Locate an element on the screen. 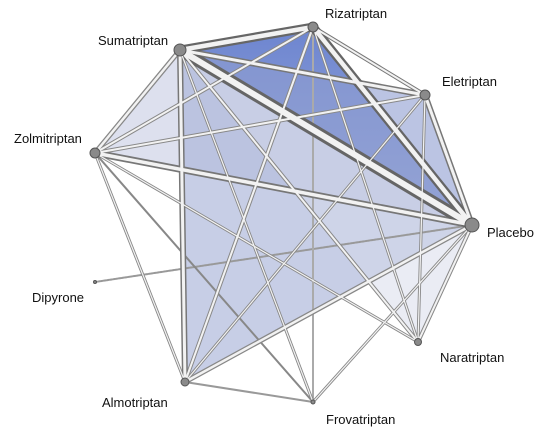  label-eletriptan: Eletriptan is located at coordinates (469, 81).